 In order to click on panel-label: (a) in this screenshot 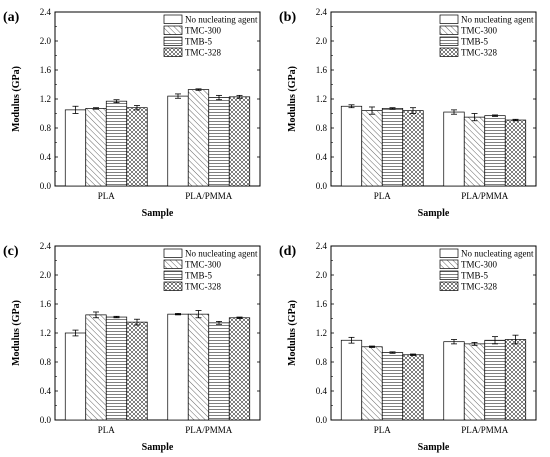, I will do `click(11, 17)`.